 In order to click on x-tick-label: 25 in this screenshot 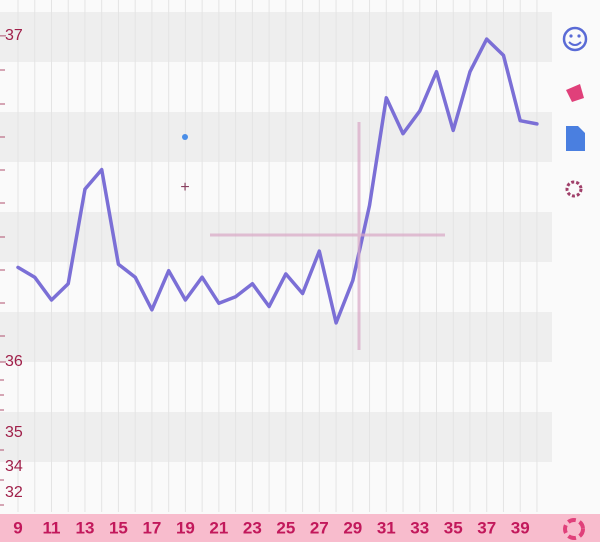, I will do `click(285, 527)`.